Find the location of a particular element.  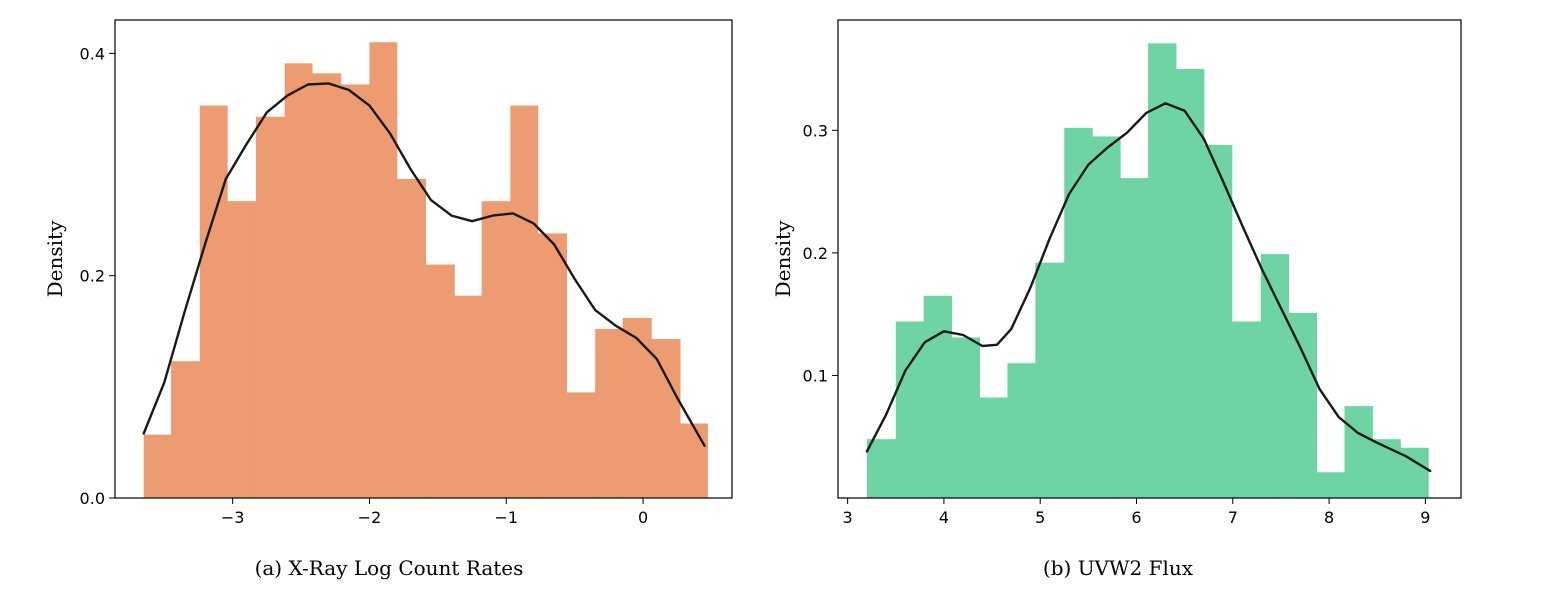

y-tick-label: 0.1 is located at coordinates (815, 375).